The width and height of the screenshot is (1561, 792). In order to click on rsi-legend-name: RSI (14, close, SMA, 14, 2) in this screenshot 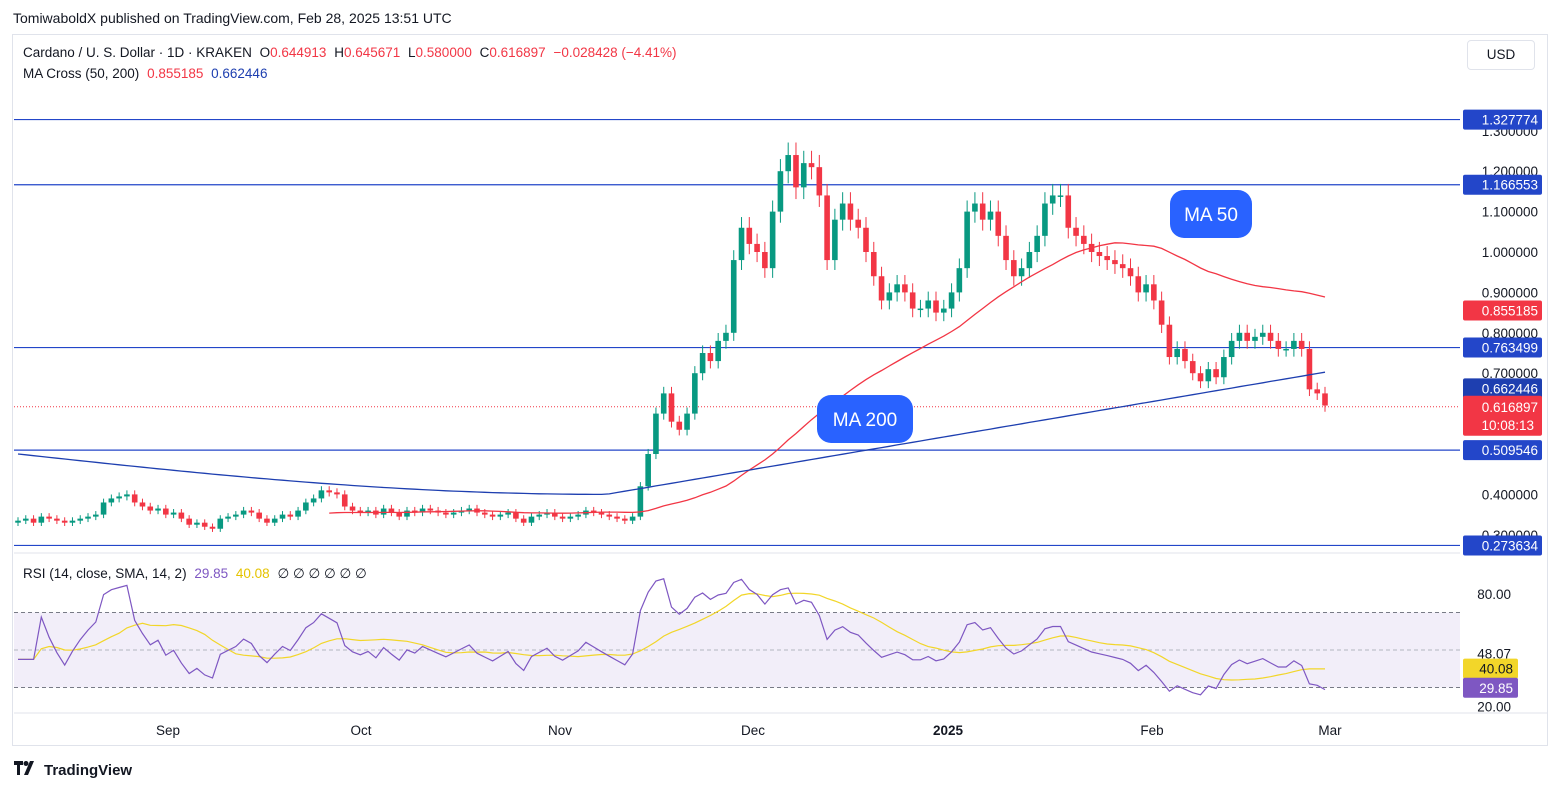, I will do `click(105, 573)`.